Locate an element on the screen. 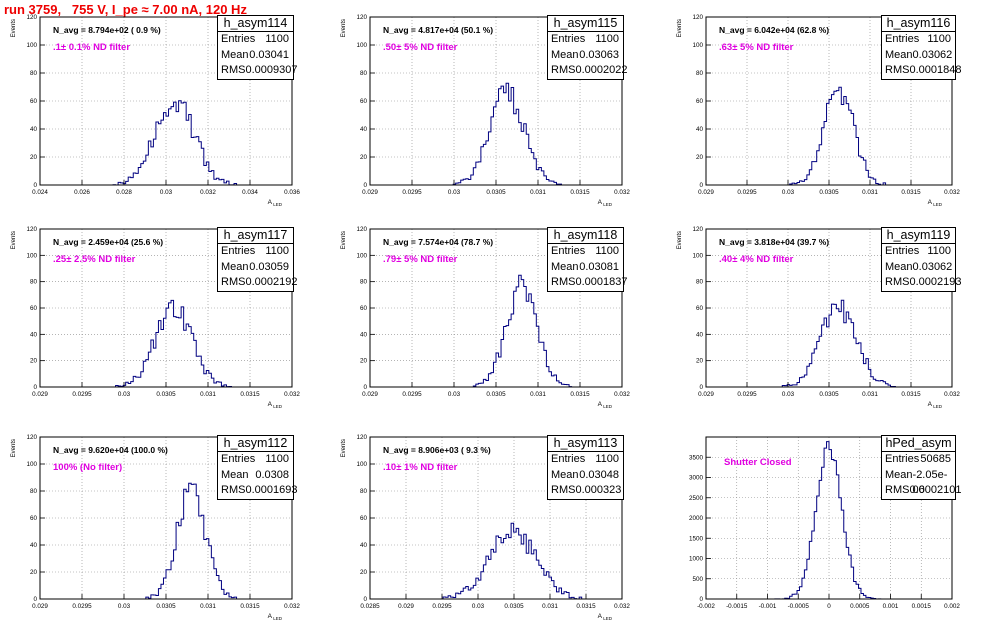 The height and width of the screenshot is (622, 996). y-tick-label: 80 is located at coordinates (34, 491).